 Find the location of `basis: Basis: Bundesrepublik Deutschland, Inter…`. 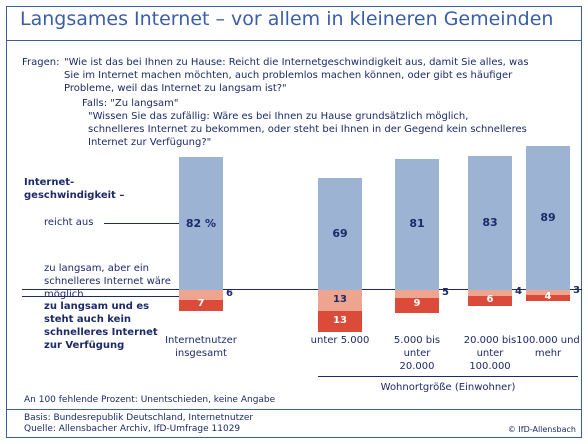

basis: Basis: Bundesrepublik Deutschland, Inter… is located at coordinates (139, 418).